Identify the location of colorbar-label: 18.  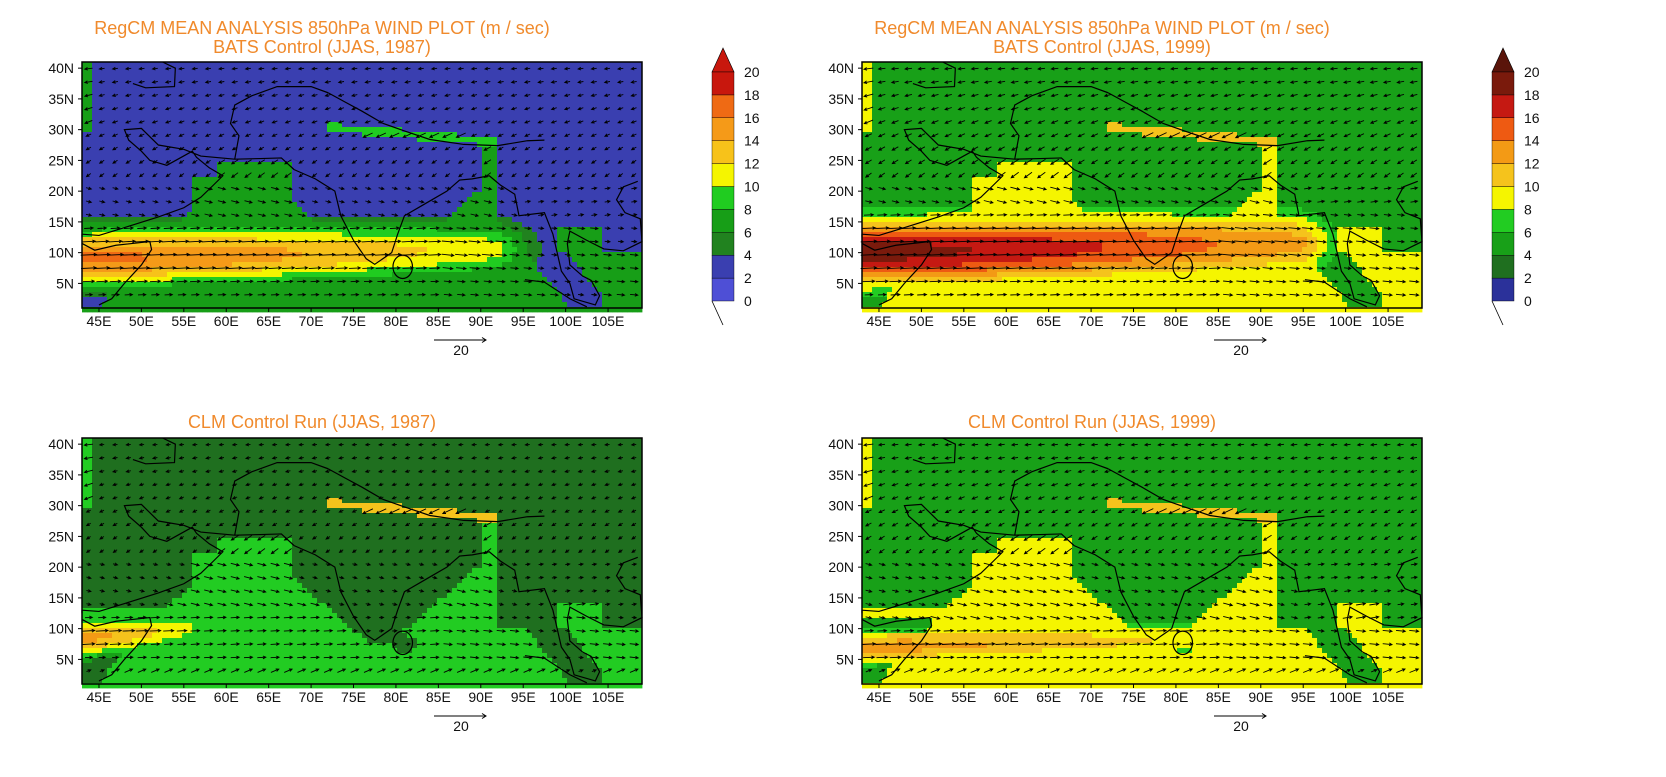
(752, 95).